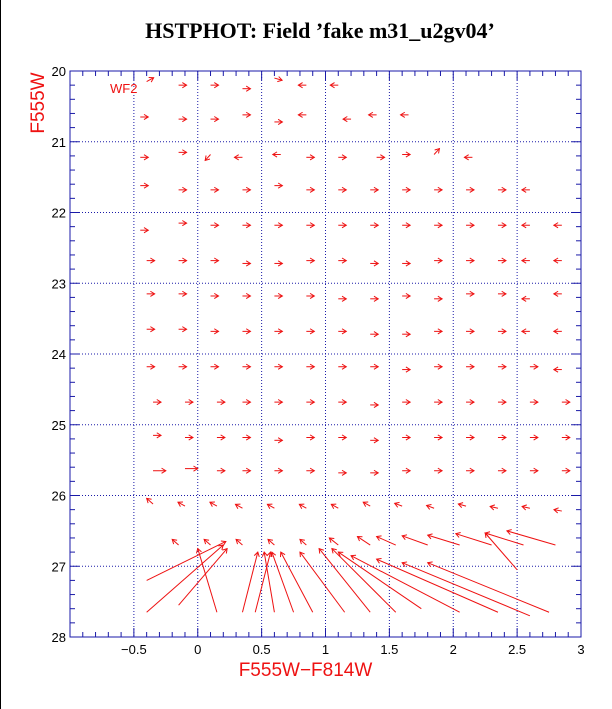  Describe the element at coordinates (262, 649) in the screenshot. I see `x-tick-label: 0.5` at that location.